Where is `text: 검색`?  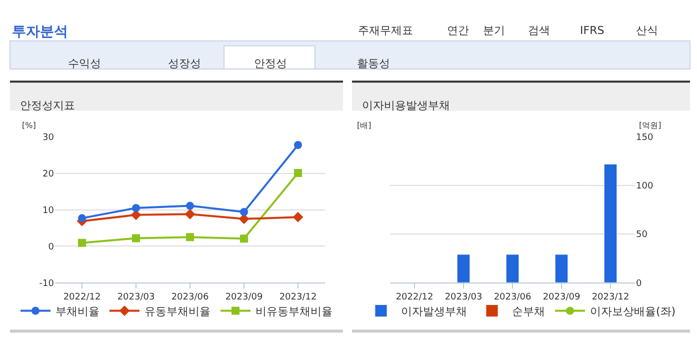
text: 검색 is located at coordinates (539, 30).